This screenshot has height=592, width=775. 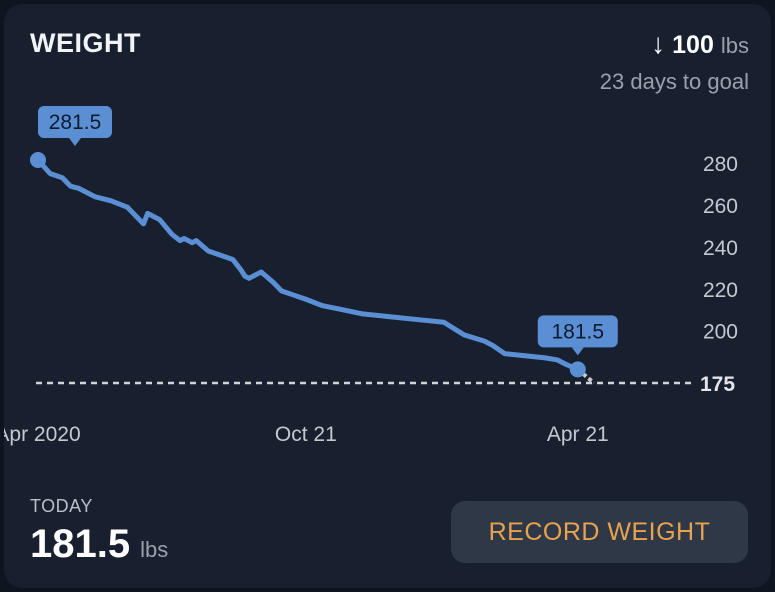 I want to click on start-value-label: 281.5, so click(x=75, y=122).